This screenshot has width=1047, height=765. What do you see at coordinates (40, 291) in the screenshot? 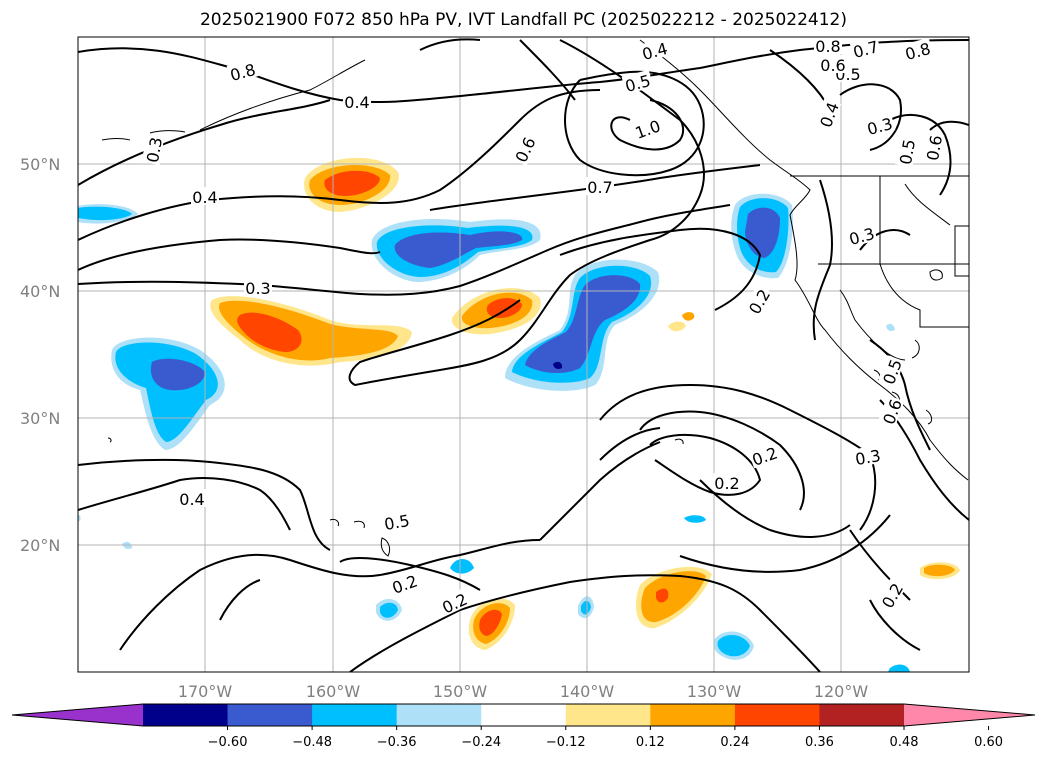
I see `lat-label: 40°N` at bounding box center [40, 291].